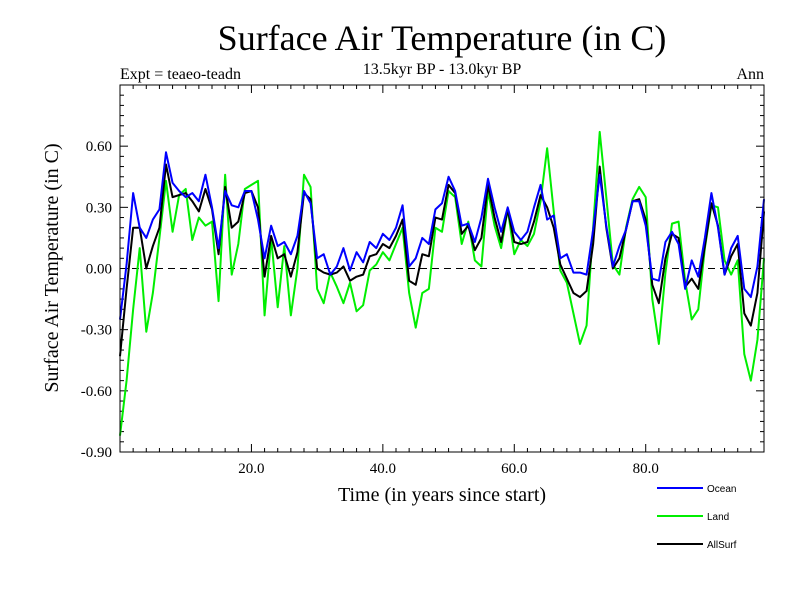  Describe the element at coordinates (52, 267) in the screenshot. I see `y-axis-label: Surface Air Temperature (in C)` at that location.